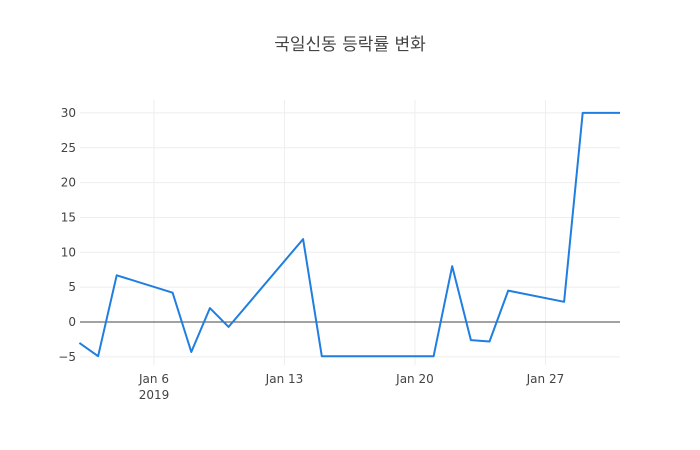 The width and height of the screenshot is (700, 450). What do you see at coordinates (284, 379) in the screenshot?
I see `x-tick-label: Jan 13` at bounding box center [284, 379].